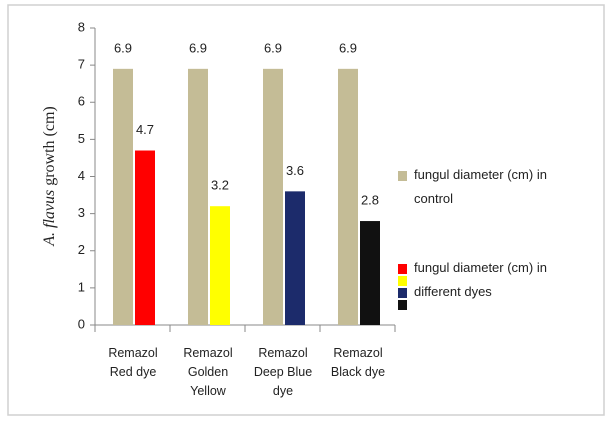 The height and width of the screenshot is (438, 613). What do you see at coordinates (81, 323) in the screenshot?
I see `y-tick-label: 0` at bounding box center [81, 323].